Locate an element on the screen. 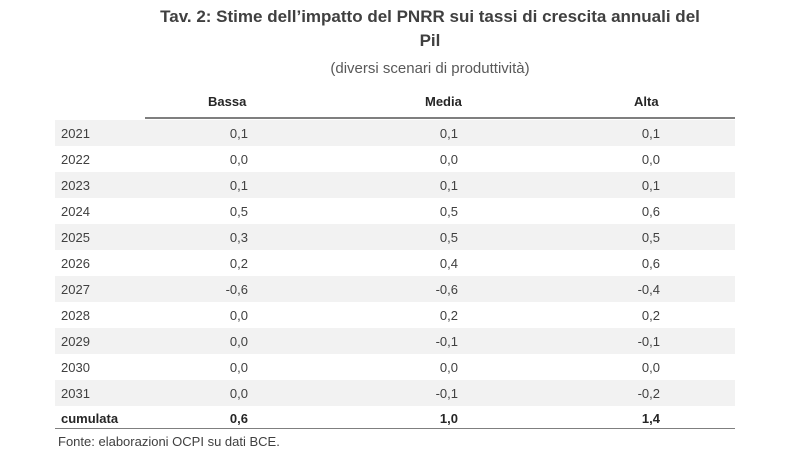 This screenshot has width=800, height=450. row-year: 2027 is located at coordinates (75, 289).